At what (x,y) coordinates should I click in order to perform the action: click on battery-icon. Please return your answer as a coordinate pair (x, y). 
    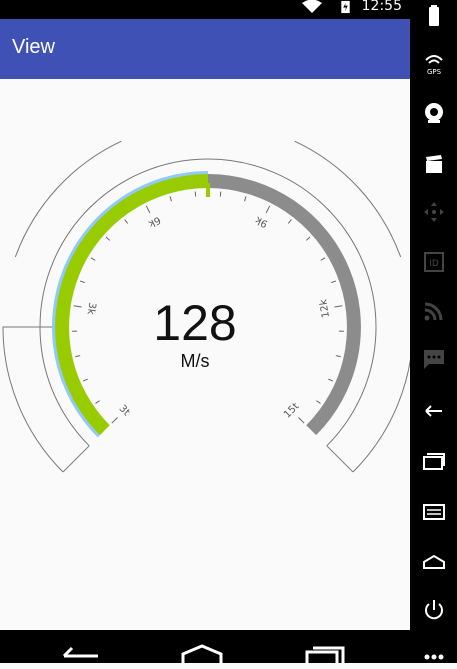
    Looking at the image, I should click on (434, 16).